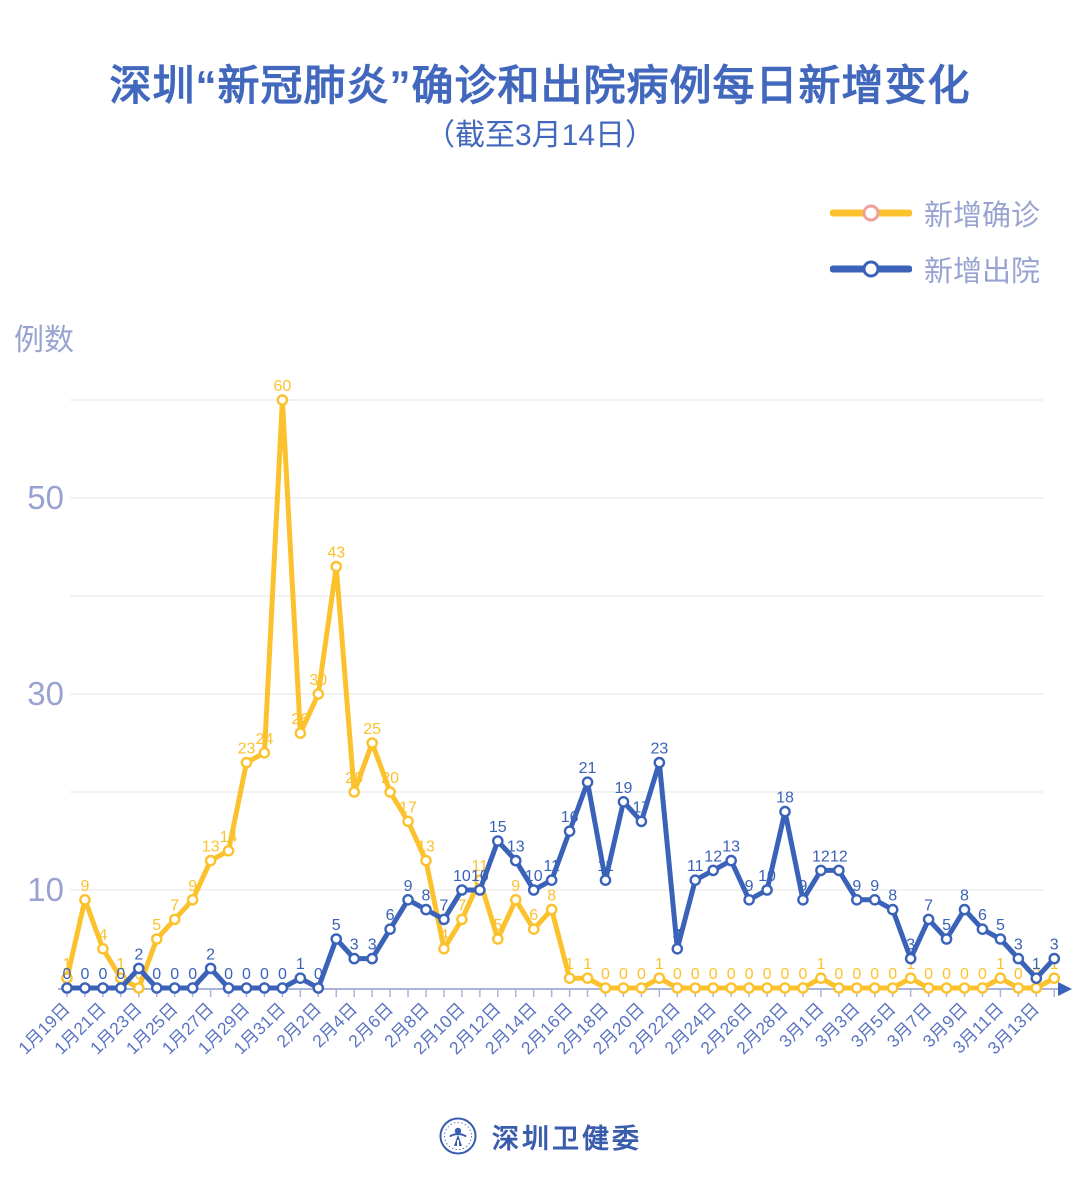  I want to click on data-point-label-discharged: 8, so click(426, 896).